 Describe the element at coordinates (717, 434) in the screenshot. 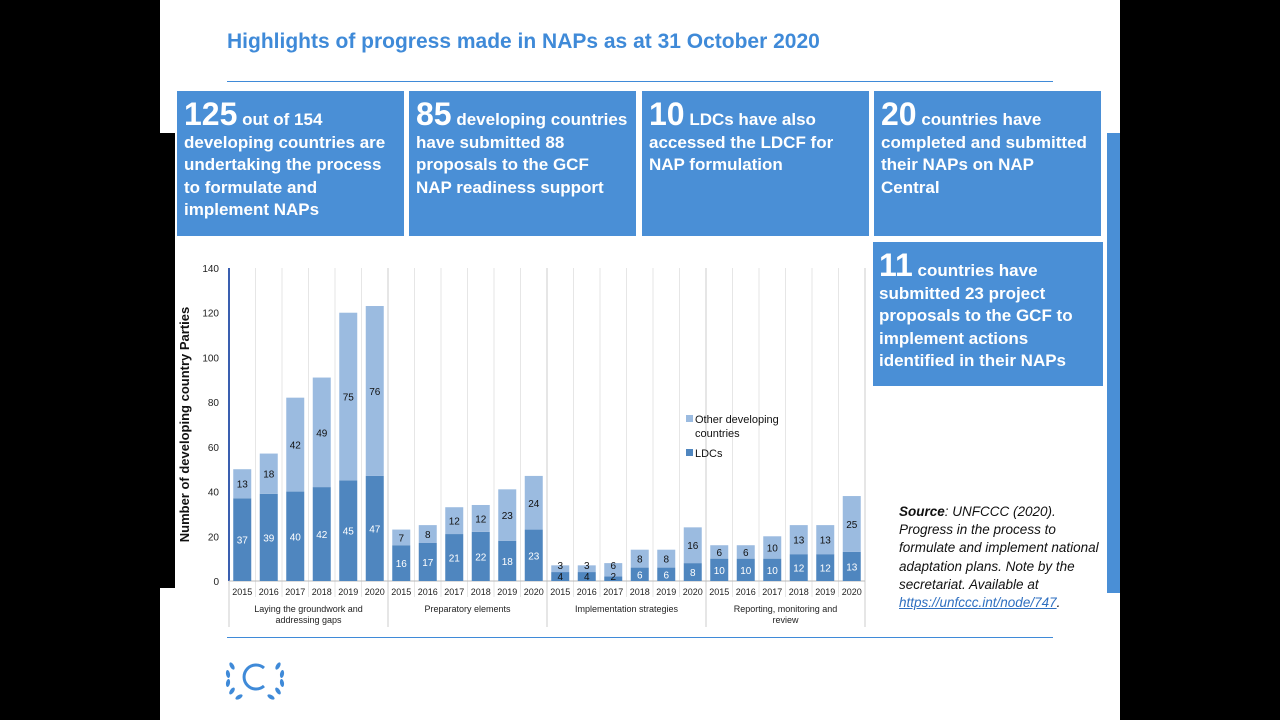

I see `legend-label-other: countries` at that location.